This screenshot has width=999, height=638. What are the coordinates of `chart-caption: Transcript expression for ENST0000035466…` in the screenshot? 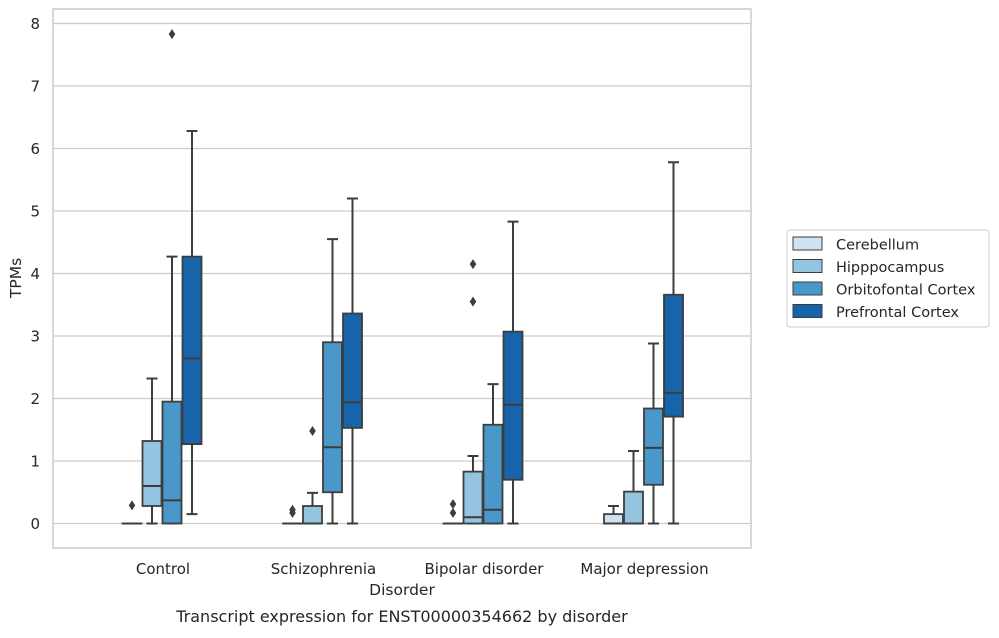 It's located at (401, 616).